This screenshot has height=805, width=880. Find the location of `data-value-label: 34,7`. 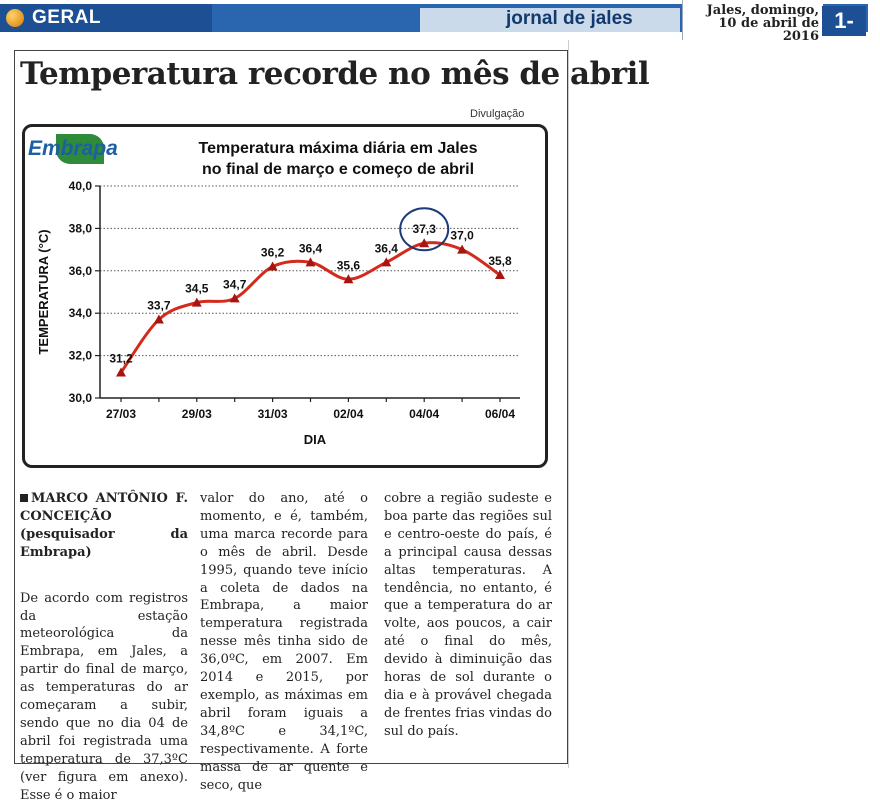

data-value-label: 34,7 is located at coordinates (235, 284).